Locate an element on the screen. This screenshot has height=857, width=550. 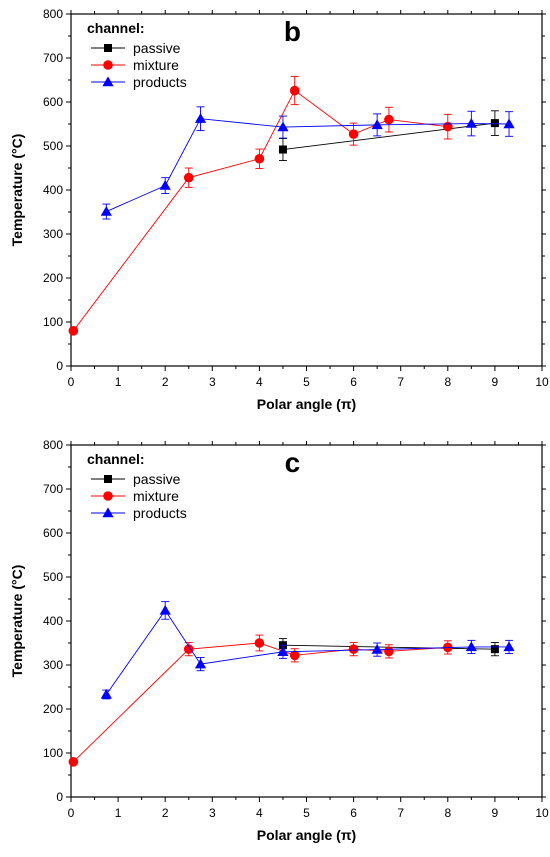
legend-label: mixture is located at coordinates (156, 65).